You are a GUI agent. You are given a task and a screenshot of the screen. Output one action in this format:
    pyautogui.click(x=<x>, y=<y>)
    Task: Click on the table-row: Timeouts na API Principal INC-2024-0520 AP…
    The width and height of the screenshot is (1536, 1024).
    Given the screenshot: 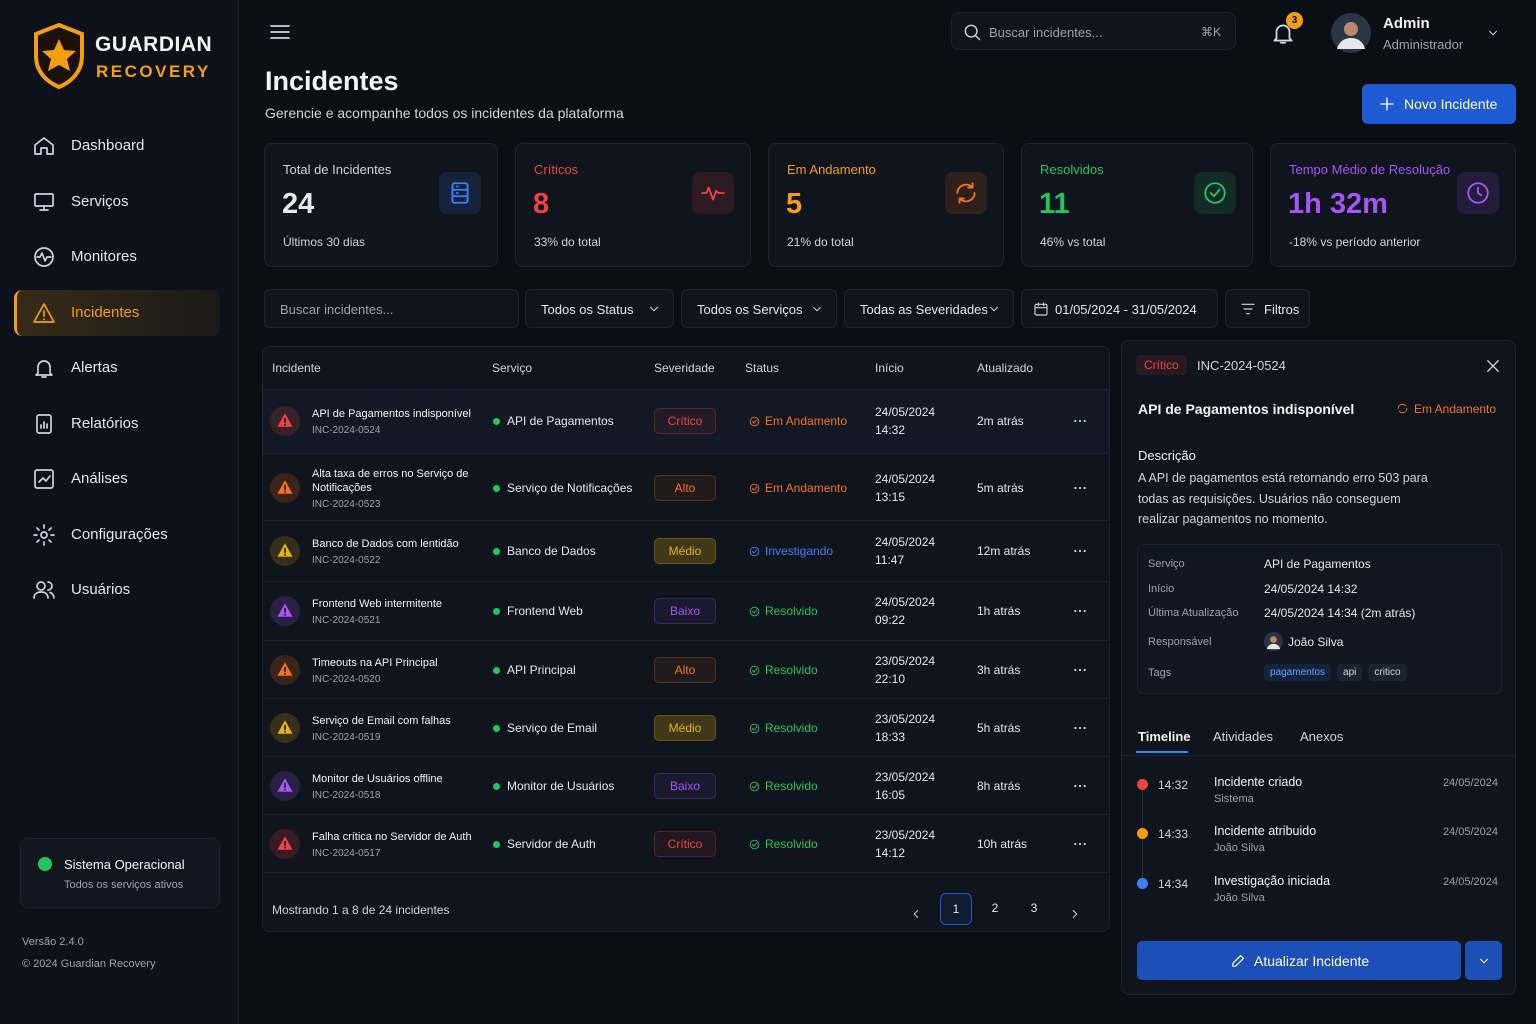 What is the action you would take?
    pyautogui.click(x=686, y=670)
    